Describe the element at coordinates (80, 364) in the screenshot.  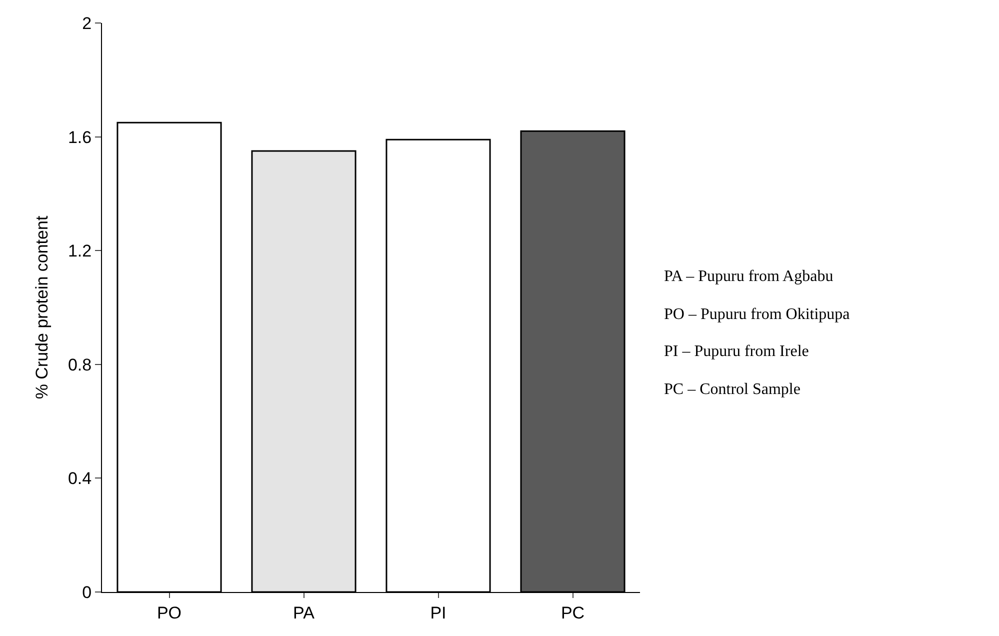
I see `y-tick-label: 0.8` at that location.